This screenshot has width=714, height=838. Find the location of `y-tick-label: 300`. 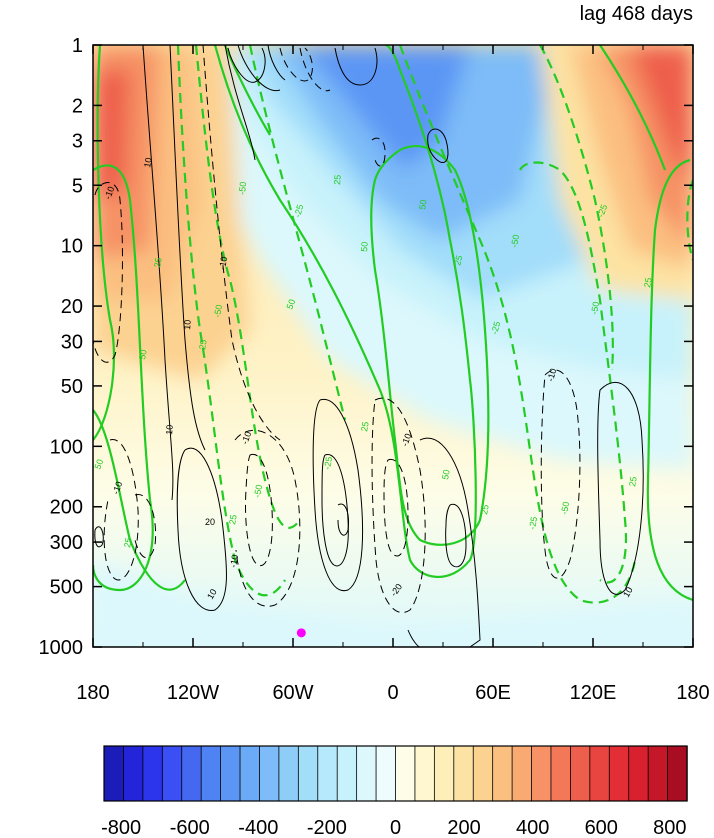

y-tick-label: 300 is located at coordinates (66, 543).